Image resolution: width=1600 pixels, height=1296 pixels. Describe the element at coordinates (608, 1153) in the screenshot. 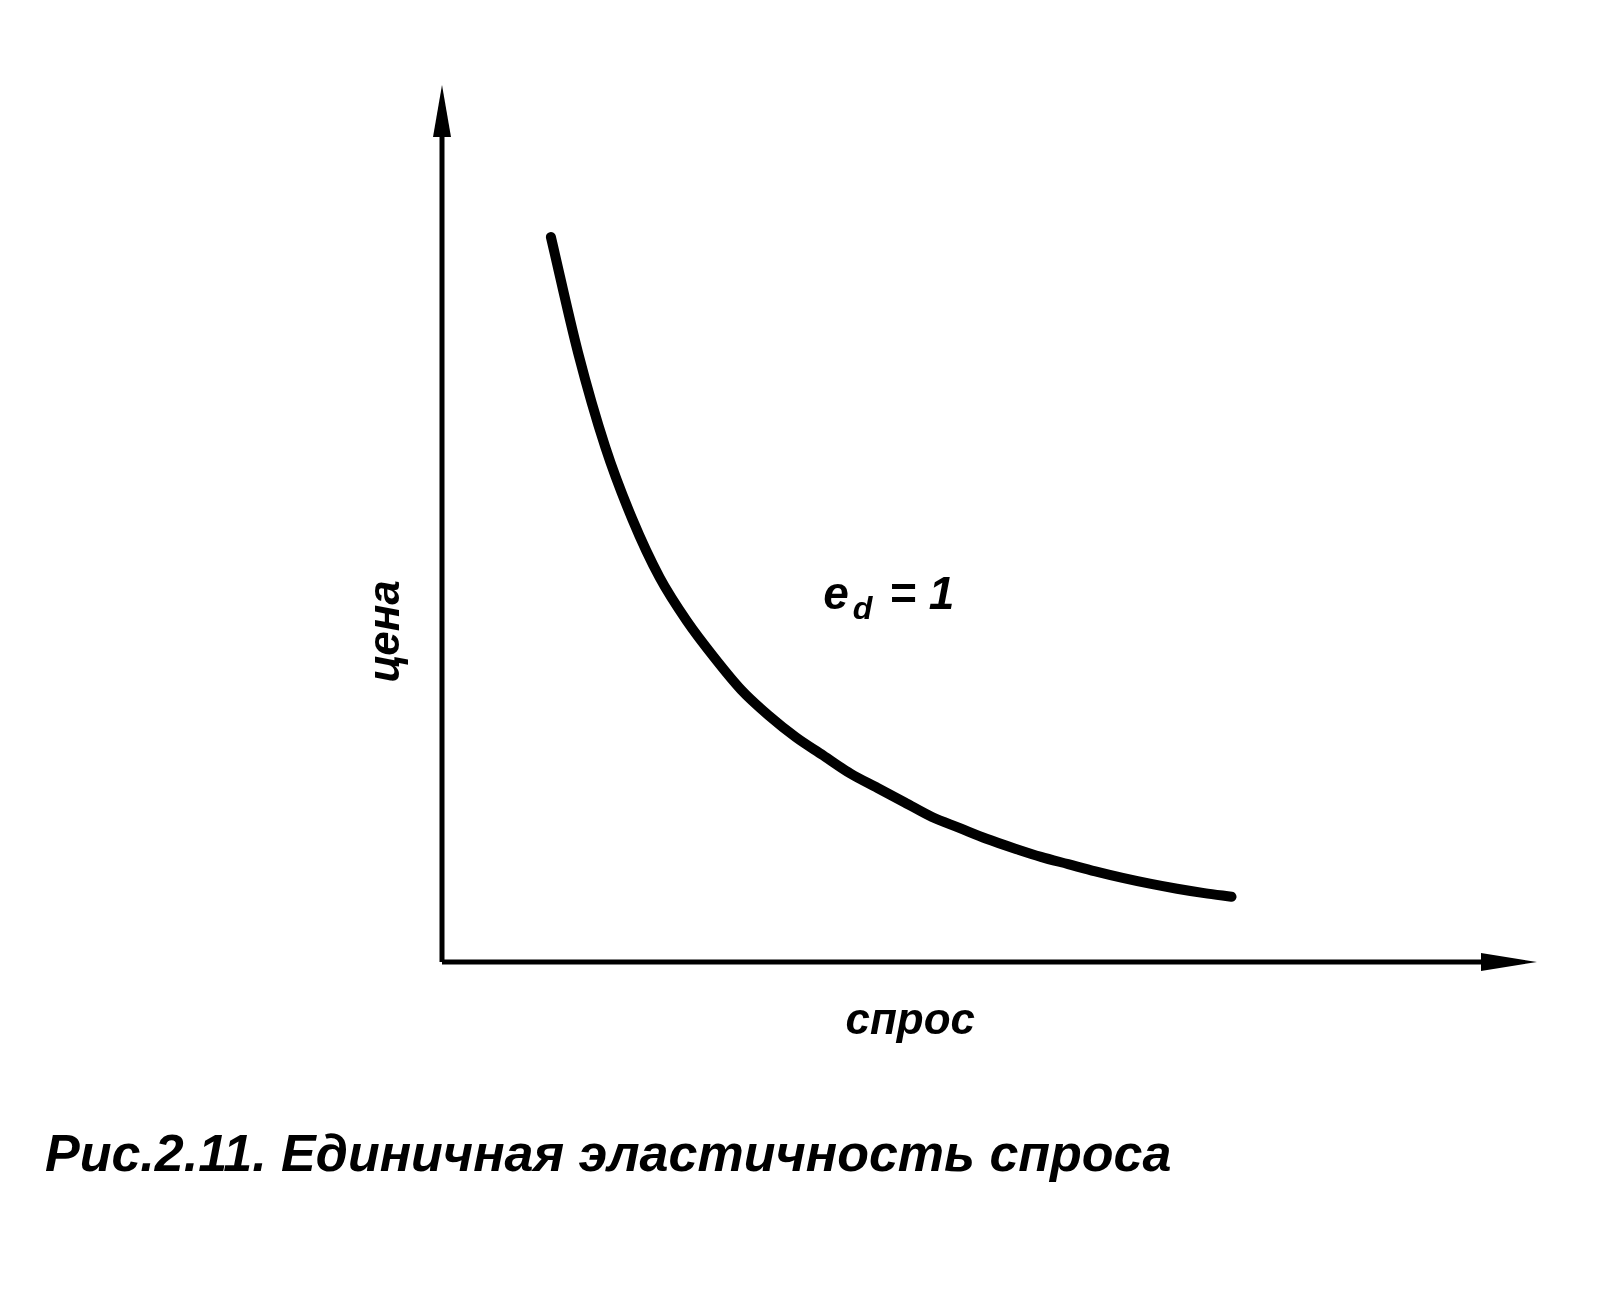

I see `text: Рис.2.11. Единичная эластичность спроса` at that location.